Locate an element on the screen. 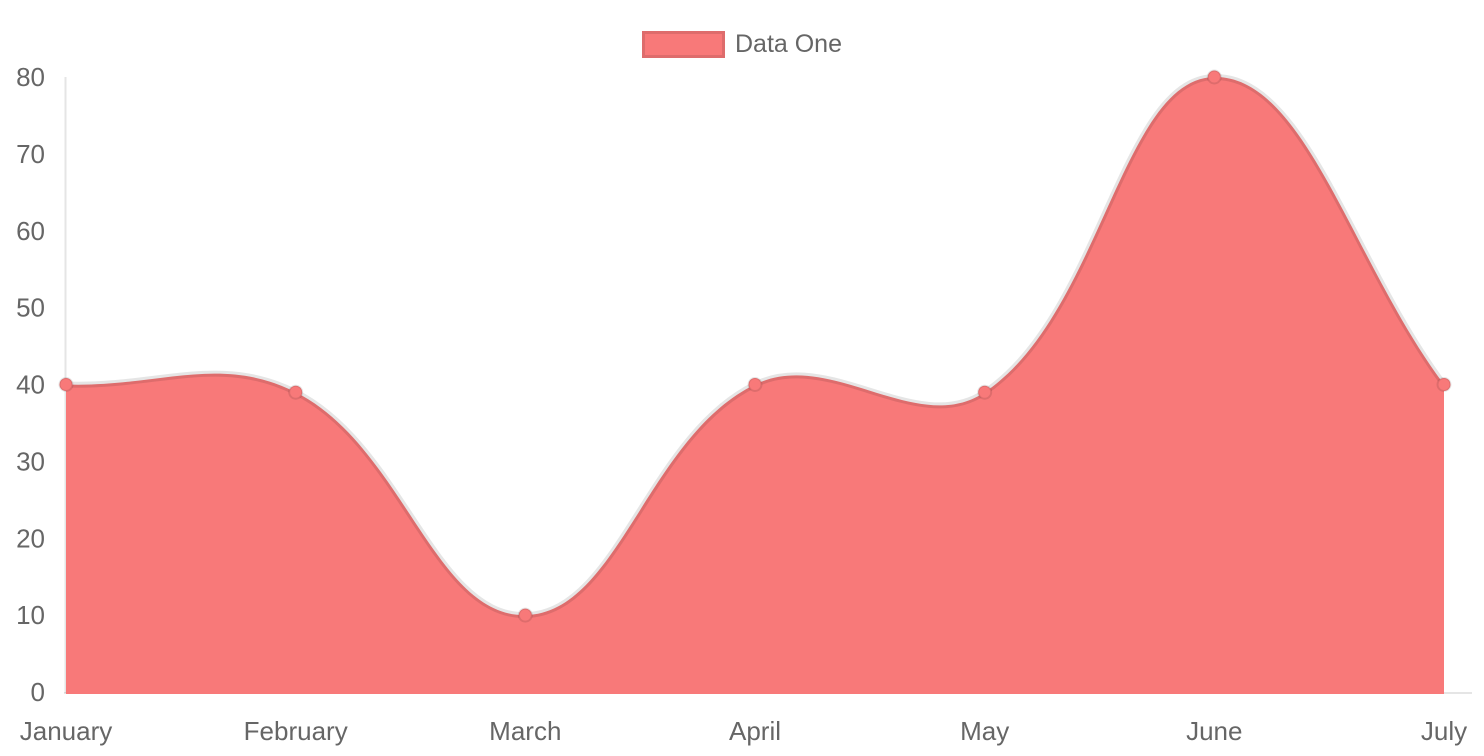 The image size is (1484, 756). legend-item-data-one: Data One is located at coordinates (741, 44).